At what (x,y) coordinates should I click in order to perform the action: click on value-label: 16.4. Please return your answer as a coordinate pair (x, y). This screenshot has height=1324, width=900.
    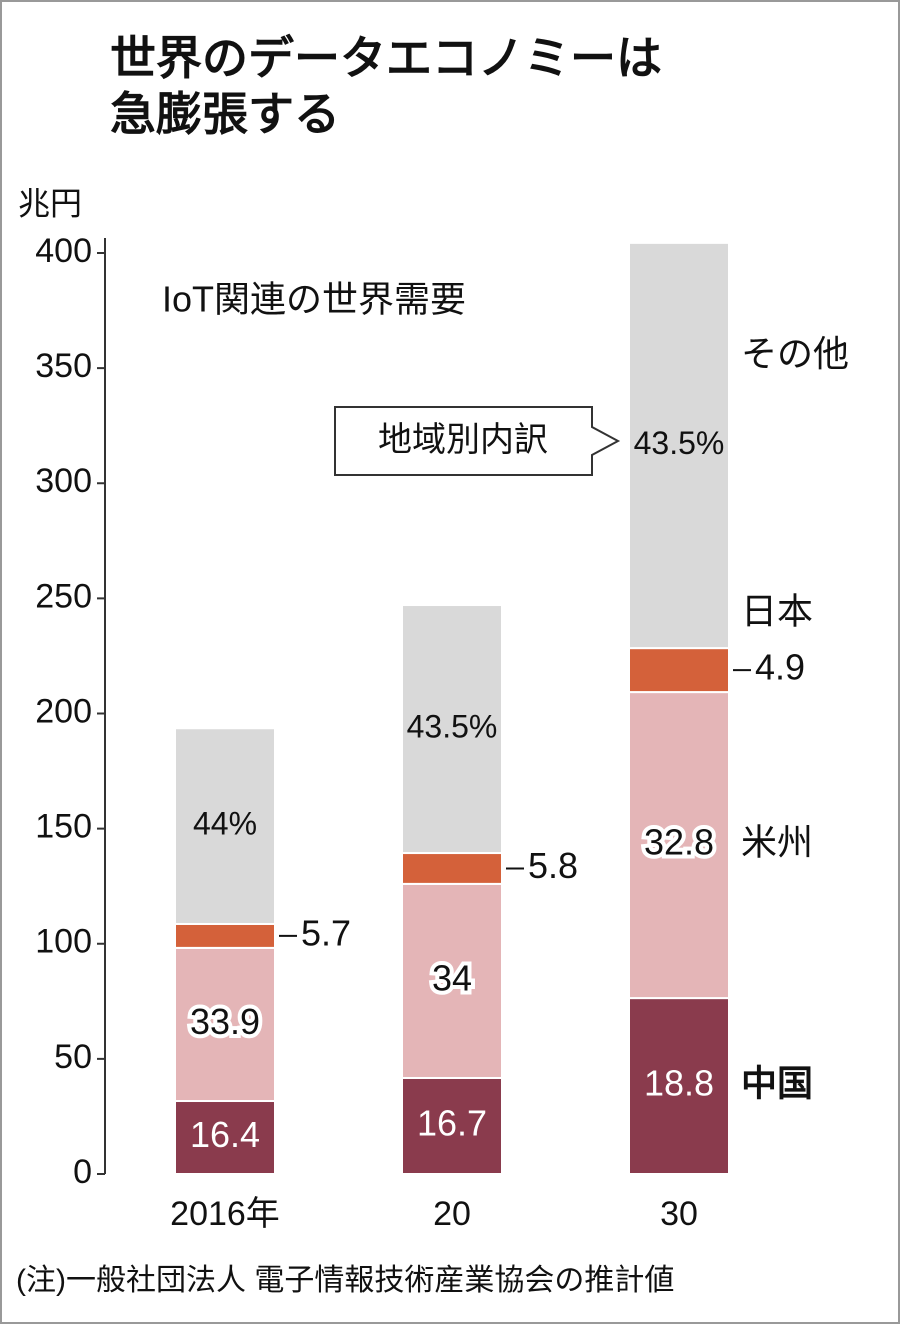
    Looking at the image, I should click on (225, 1134).